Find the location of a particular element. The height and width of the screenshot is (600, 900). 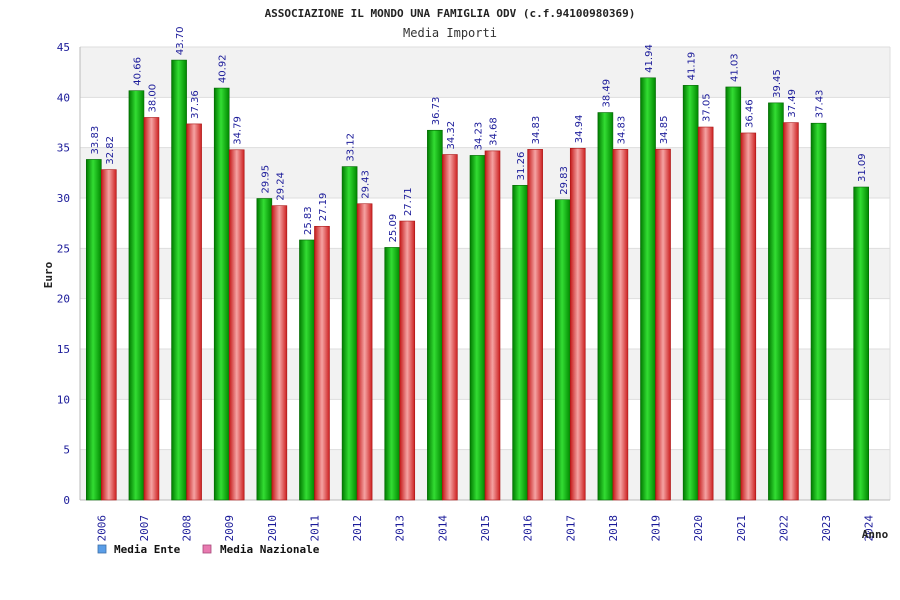

grid-band is located at coordinates (485, 72).